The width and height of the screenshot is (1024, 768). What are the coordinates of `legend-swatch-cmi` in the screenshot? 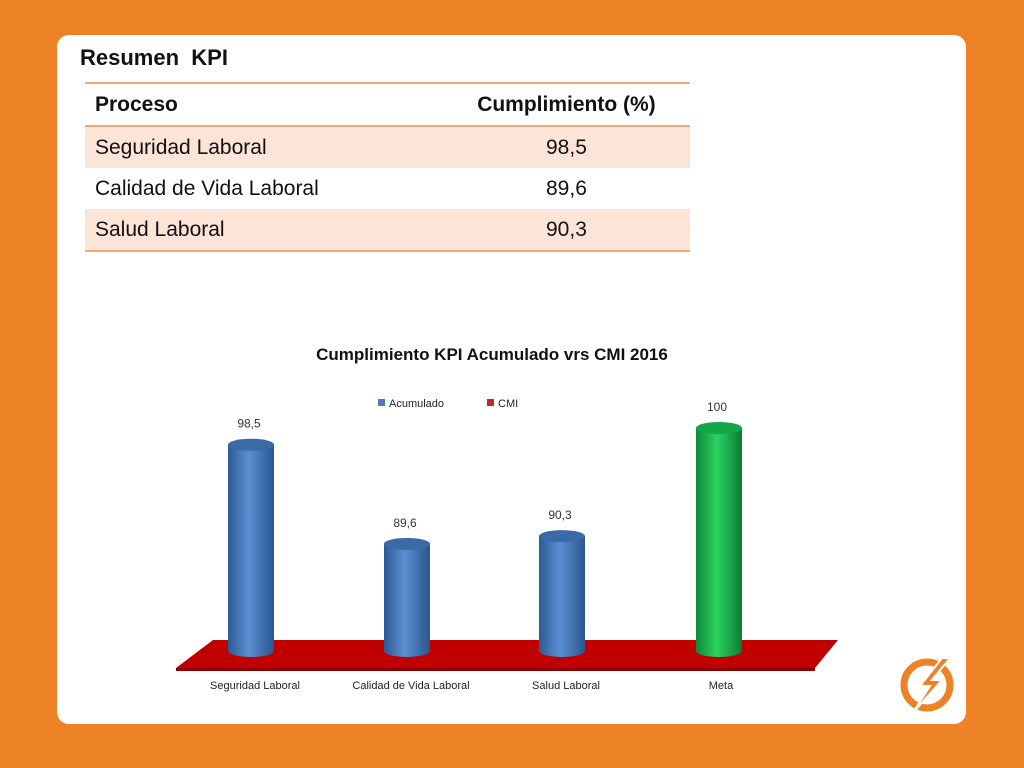 It's located at (490, 402).